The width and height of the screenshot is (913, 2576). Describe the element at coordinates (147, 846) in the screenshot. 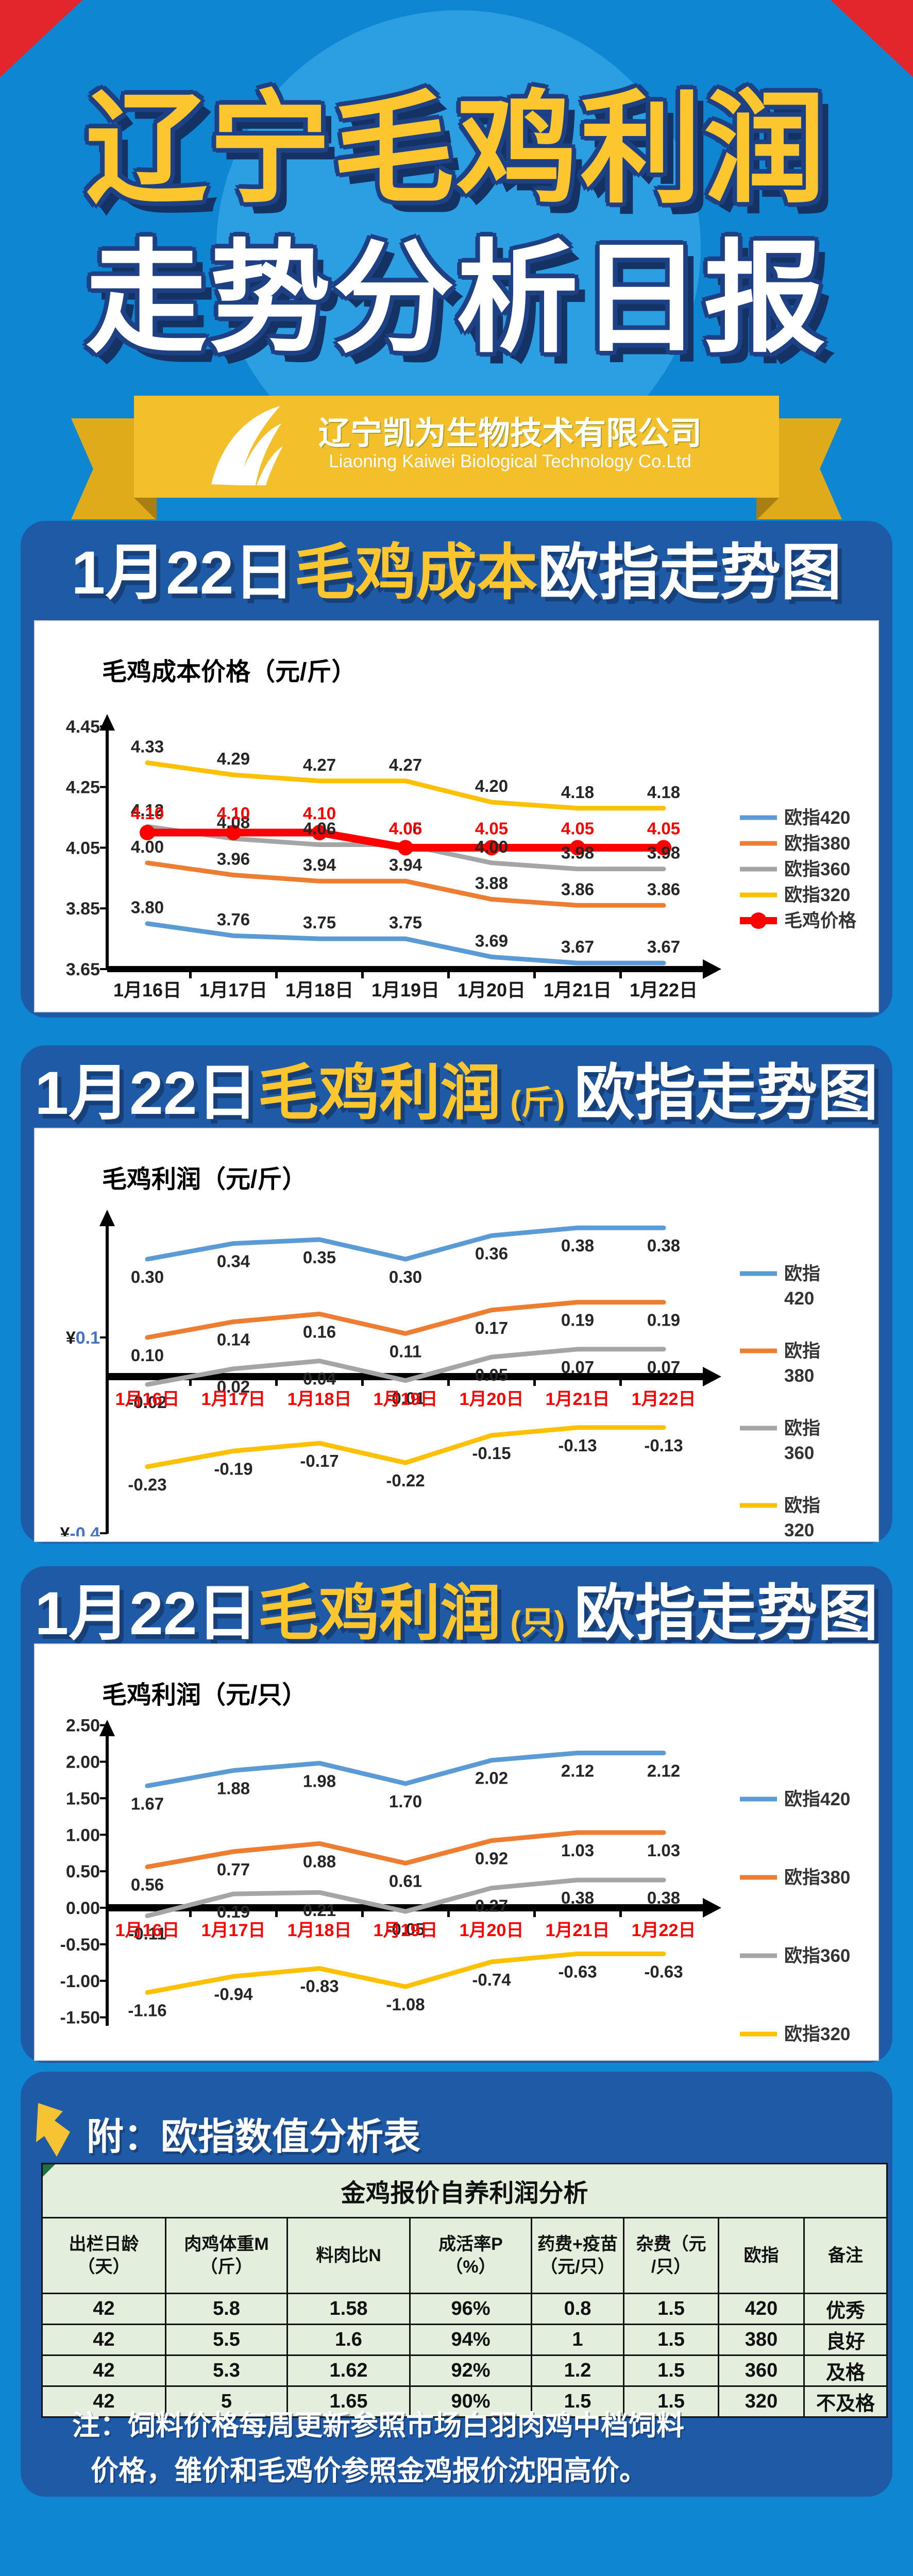

I see `svg-text: 4.00` at that location.